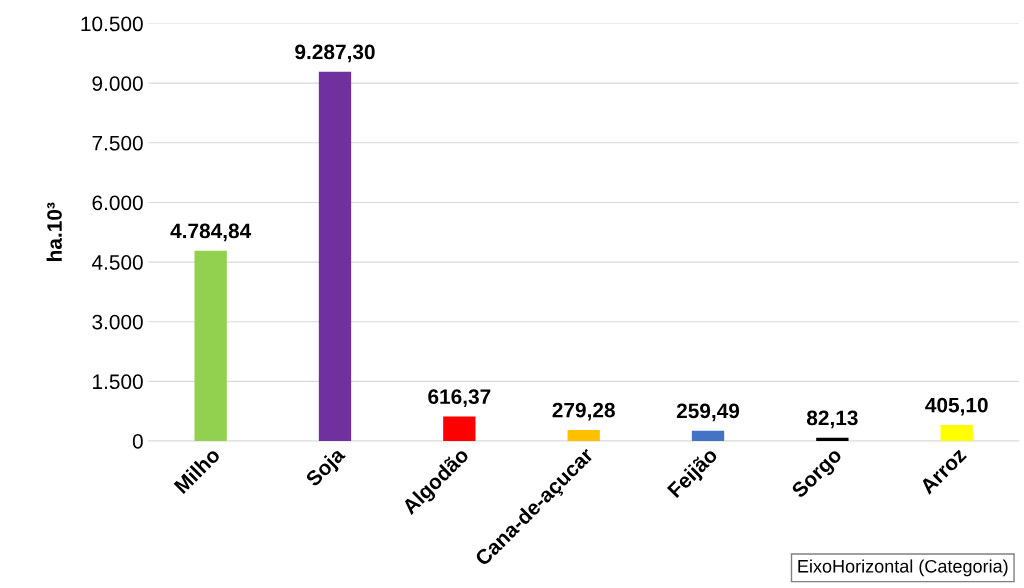 The image size is (1024, 588). I want to click on text: EixoHorizontal (Categoria), so click(903, 568).